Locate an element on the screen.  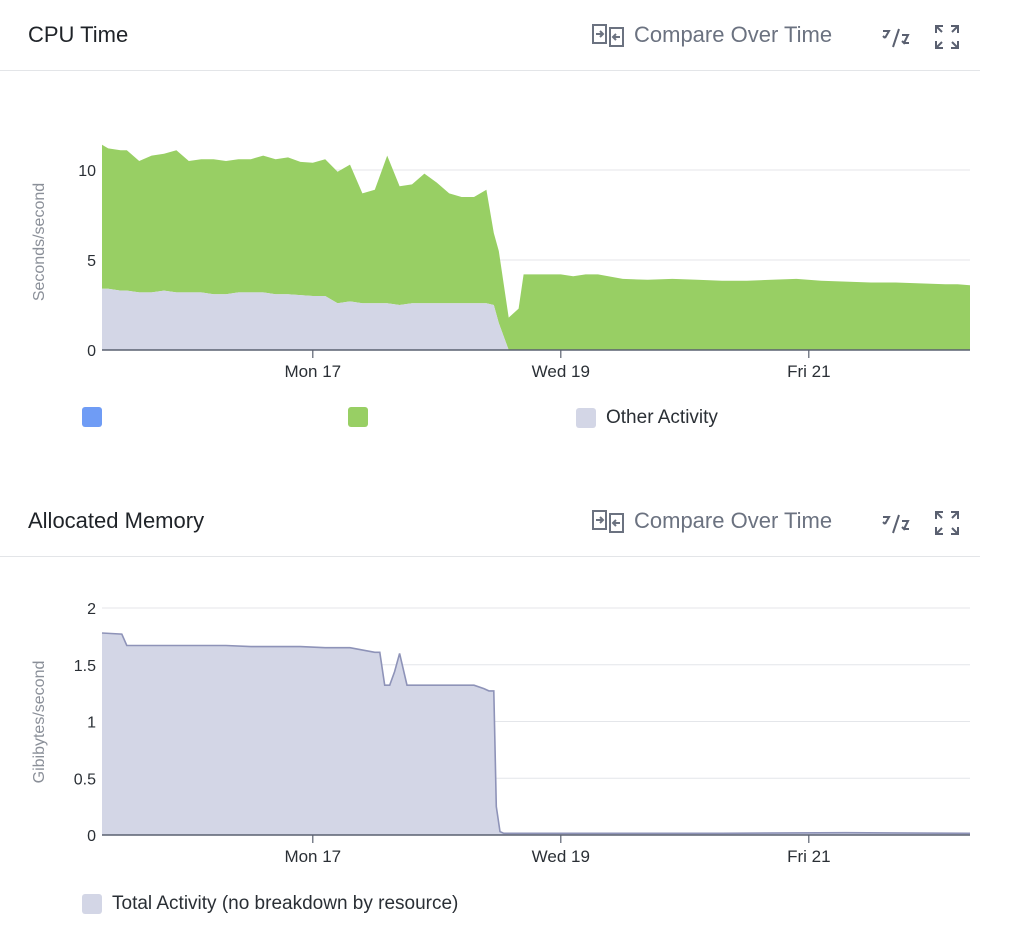
legend-item: Other Activity is located at coordinates (647, 418).